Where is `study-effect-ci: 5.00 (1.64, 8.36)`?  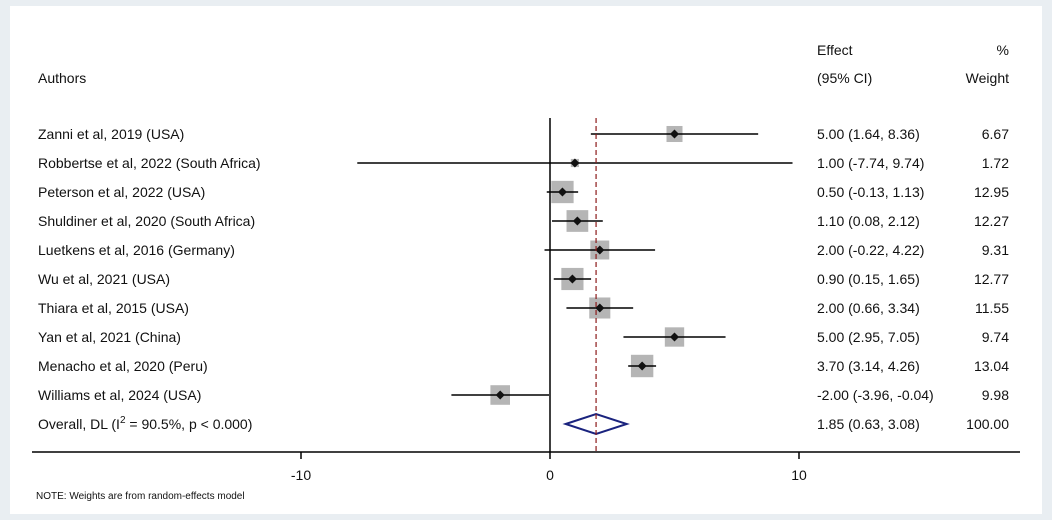
study-effect-ci: 5.00 (1.64, 8.36) is located at coordinates (868, 134).